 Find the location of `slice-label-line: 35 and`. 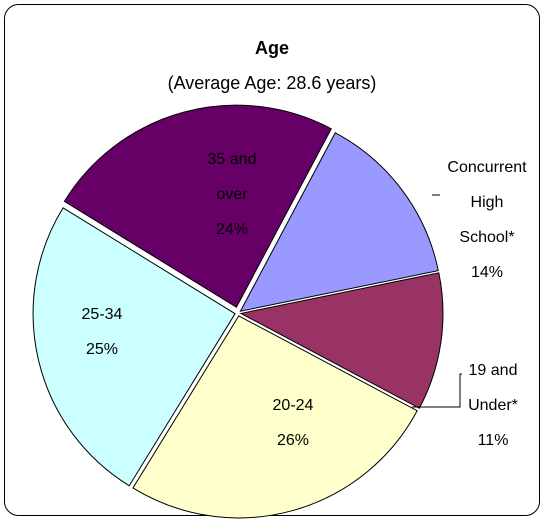

slice-label-line: 35 and is located at coordinates (232, 159).